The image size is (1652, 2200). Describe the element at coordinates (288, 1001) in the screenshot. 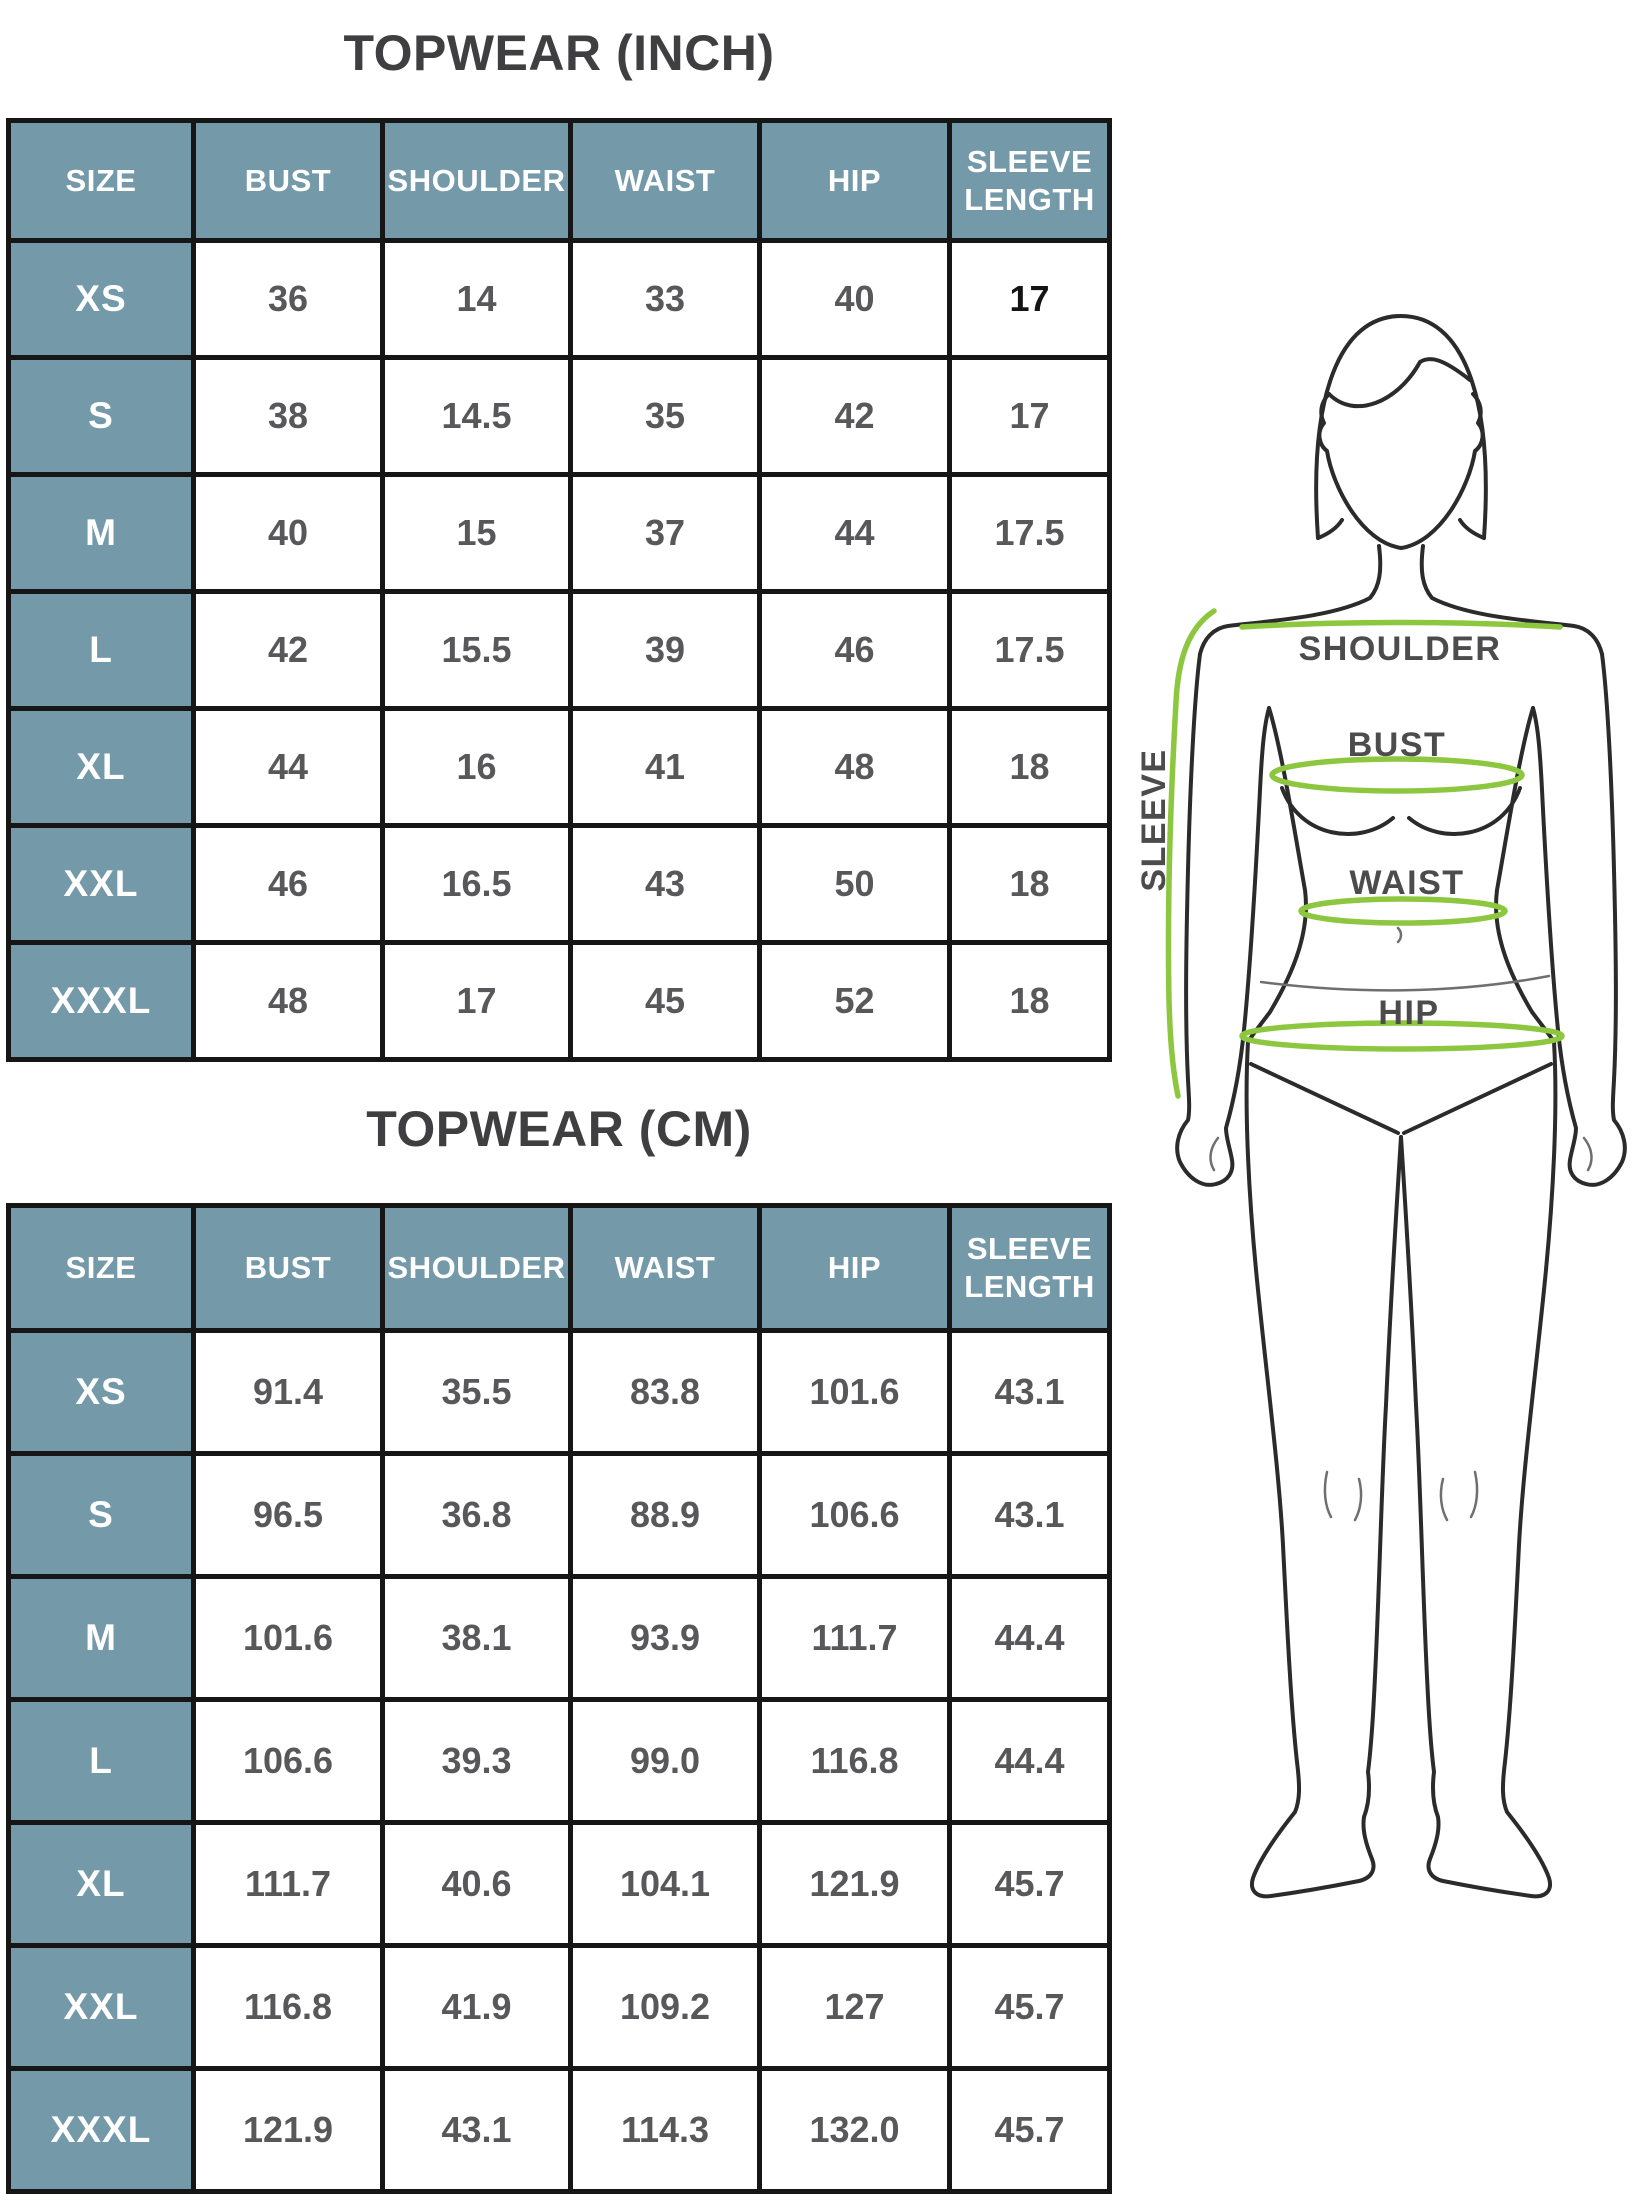

I see `value-cell: 48` at that location.